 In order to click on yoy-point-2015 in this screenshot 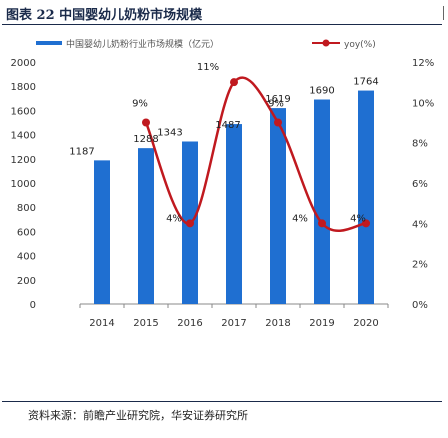, I will do `click(146, 122)`.